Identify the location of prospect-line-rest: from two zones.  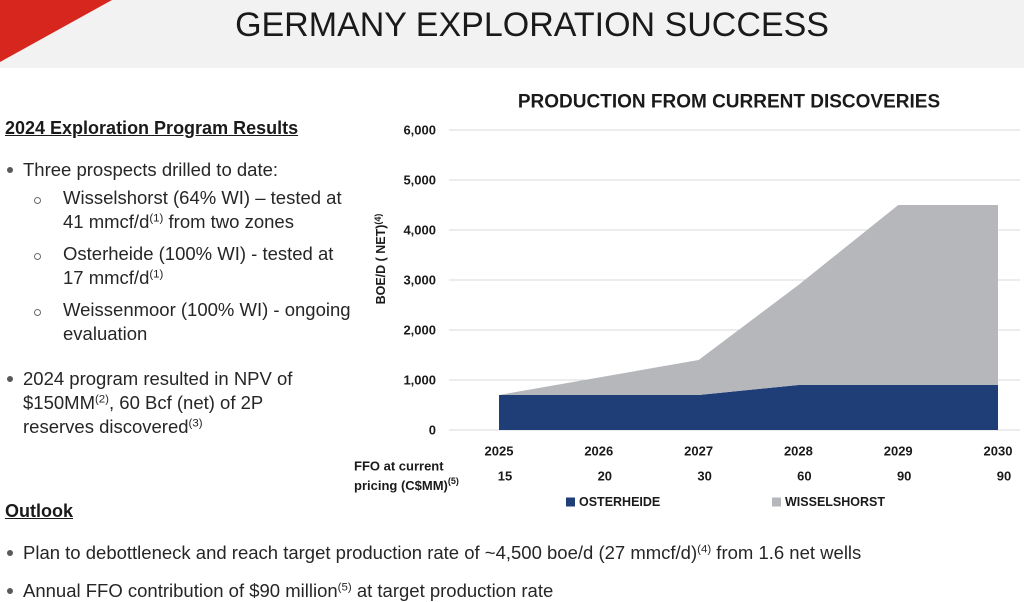
(228, 221).